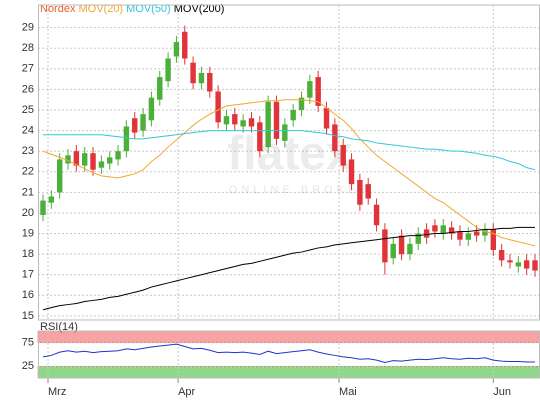  I want to click on y-tick-label: 21, so click(28, 192).